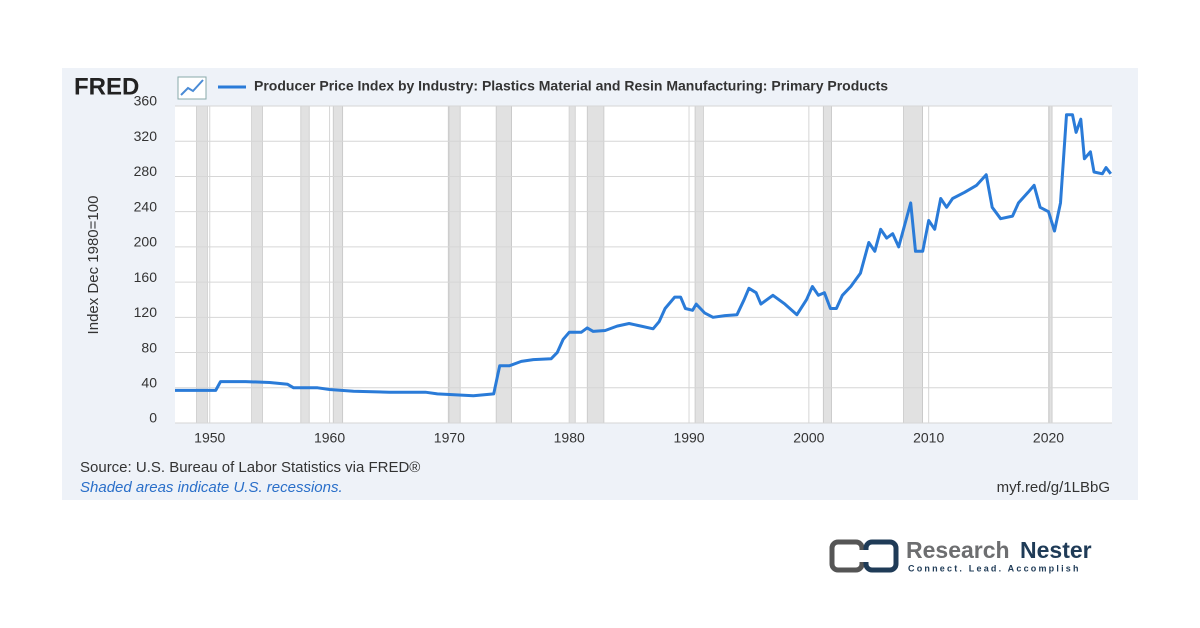 This screenshot has width=1200, height=628. I want to click on x-tick-label: 1950, so click(209, 438).